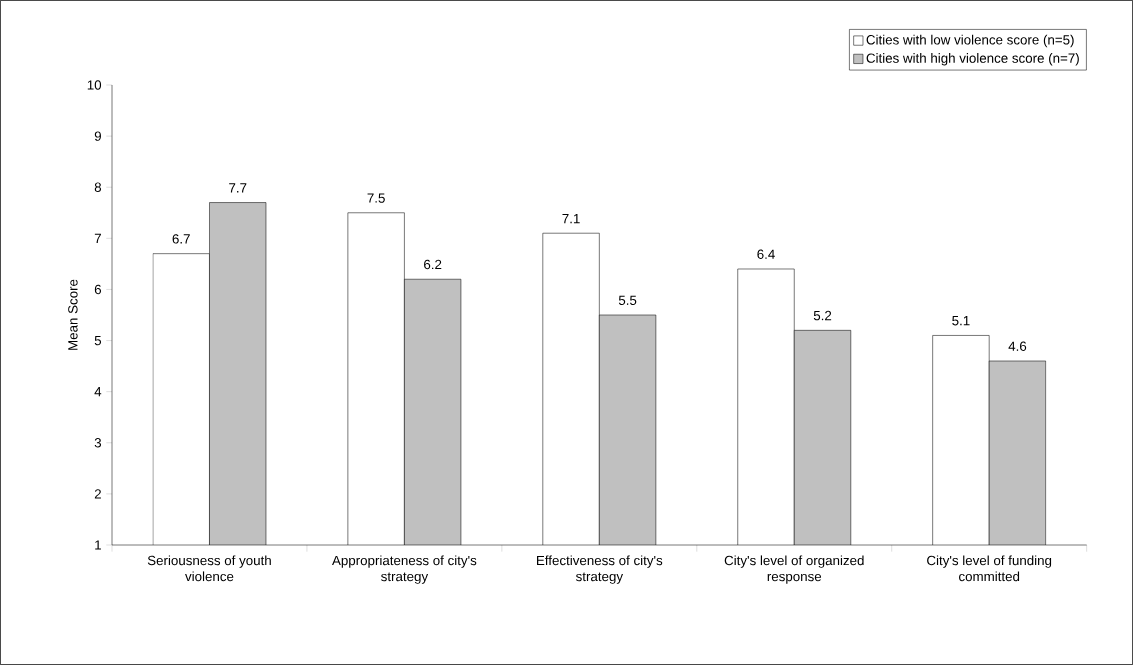  What do you see at coordinates (98, 392) in the screenshot?
I see `y-tick-label: 4` at bounding box center [98, 392].